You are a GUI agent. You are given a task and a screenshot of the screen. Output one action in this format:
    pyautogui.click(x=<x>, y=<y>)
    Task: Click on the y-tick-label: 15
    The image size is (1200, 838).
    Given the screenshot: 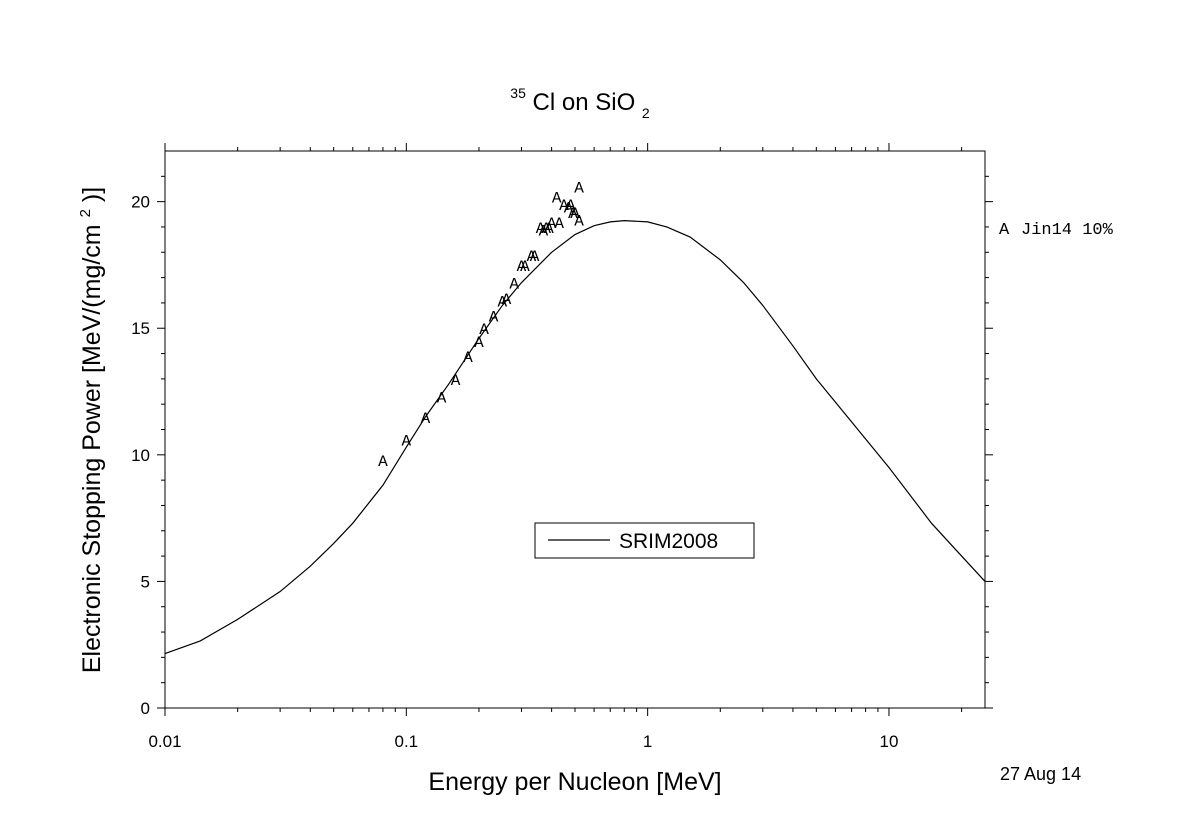 What is the action you would take?
    pyautogui.click(x=140, y=328)
    